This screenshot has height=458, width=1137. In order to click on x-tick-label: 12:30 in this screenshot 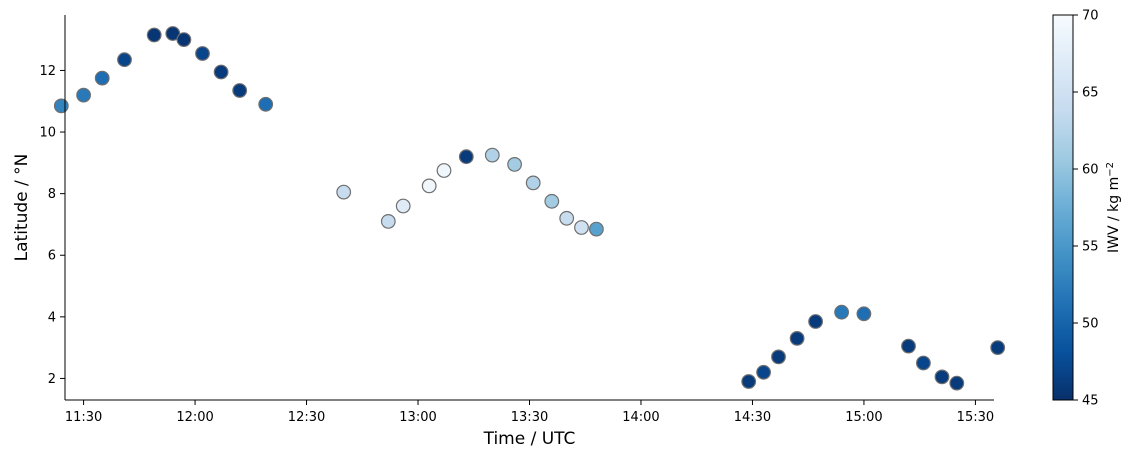, I will do `click(306, 417)`.